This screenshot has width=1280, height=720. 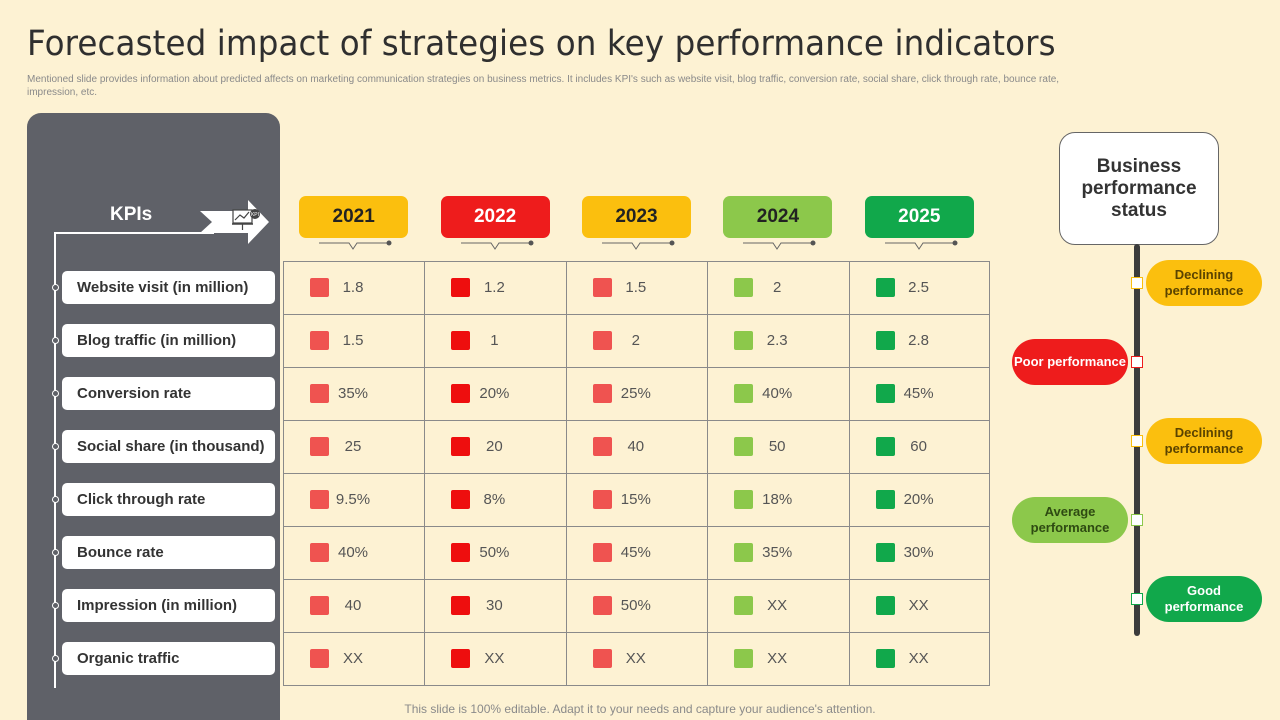 I want to click on table-cell-value: 40%, so click(x=353, y=552).